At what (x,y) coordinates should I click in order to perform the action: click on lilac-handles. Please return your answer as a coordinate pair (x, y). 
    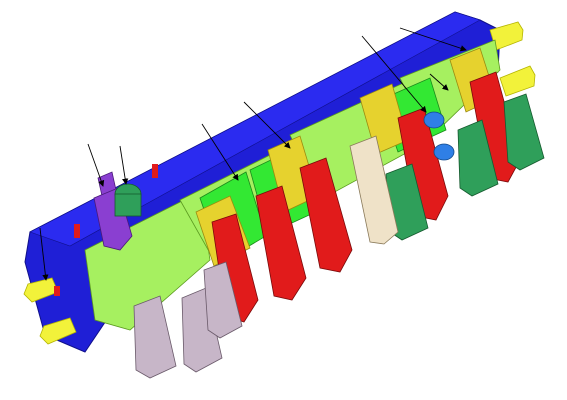
    Looking at the image, I should click on (188, 320).